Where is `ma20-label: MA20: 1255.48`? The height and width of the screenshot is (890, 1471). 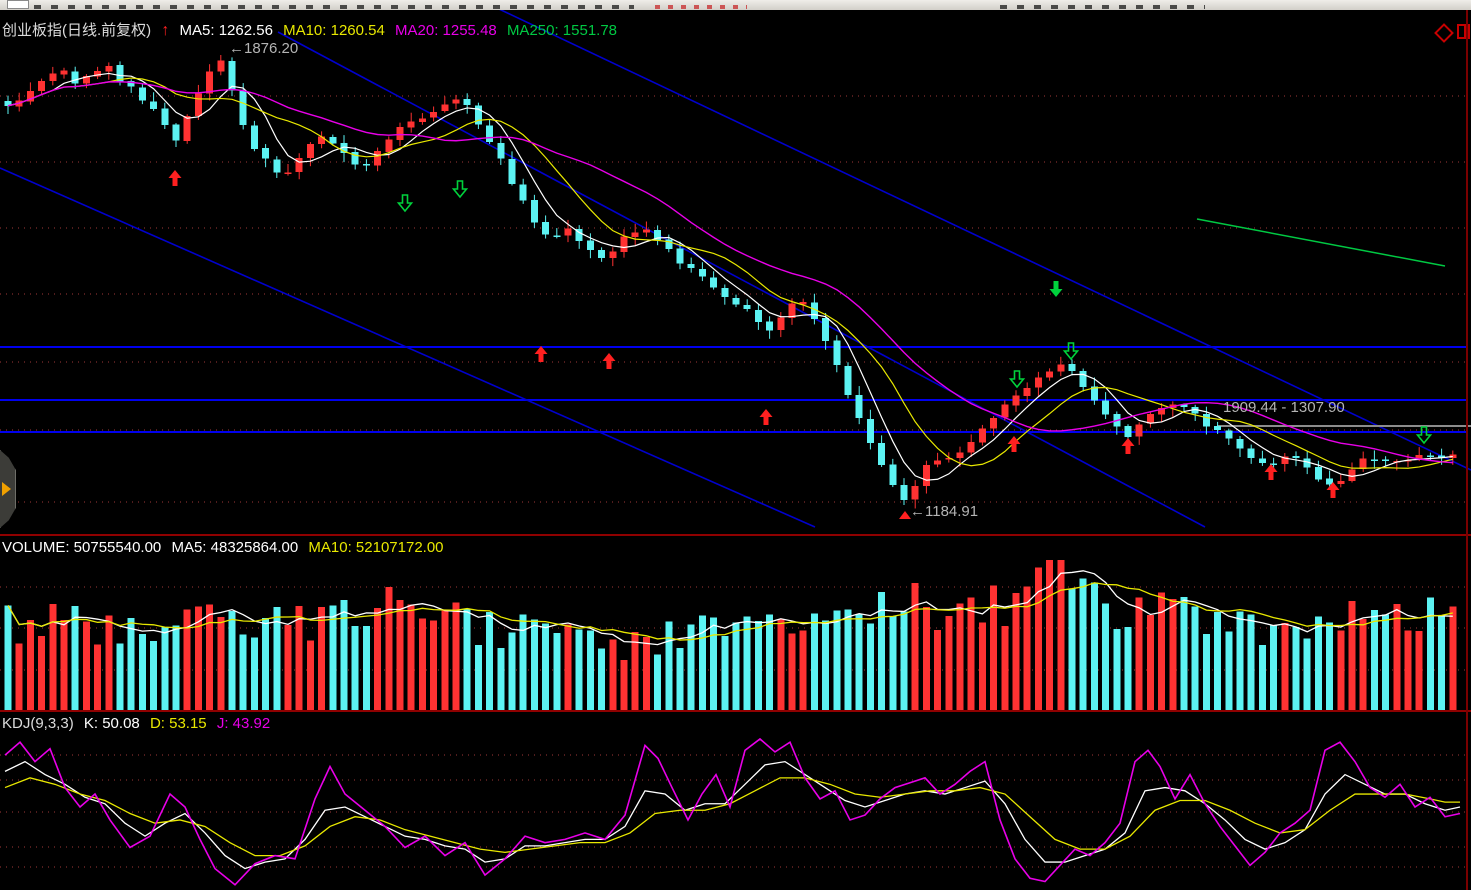
ma20-label: MA20: 1255.48 is located at coordinates (446, 30).